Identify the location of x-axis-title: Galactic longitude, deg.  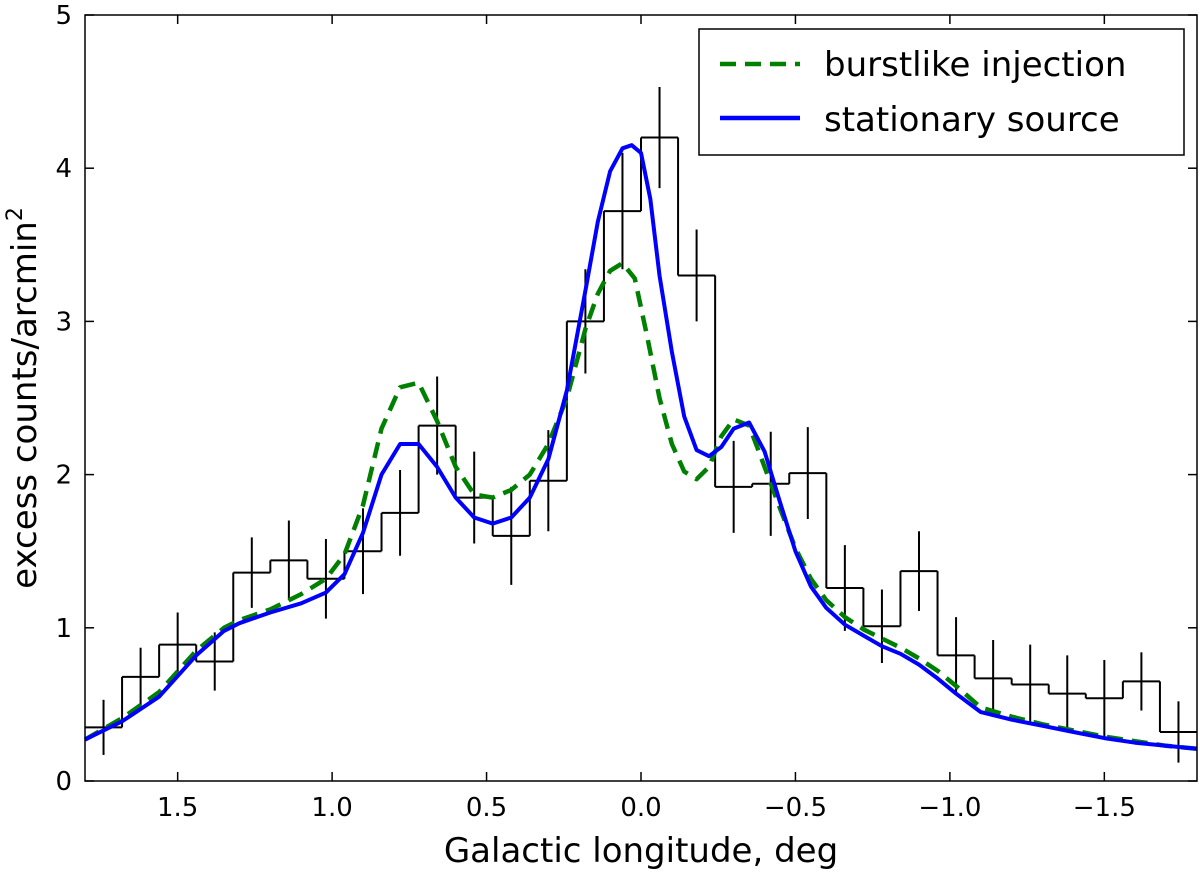
(641, 851).